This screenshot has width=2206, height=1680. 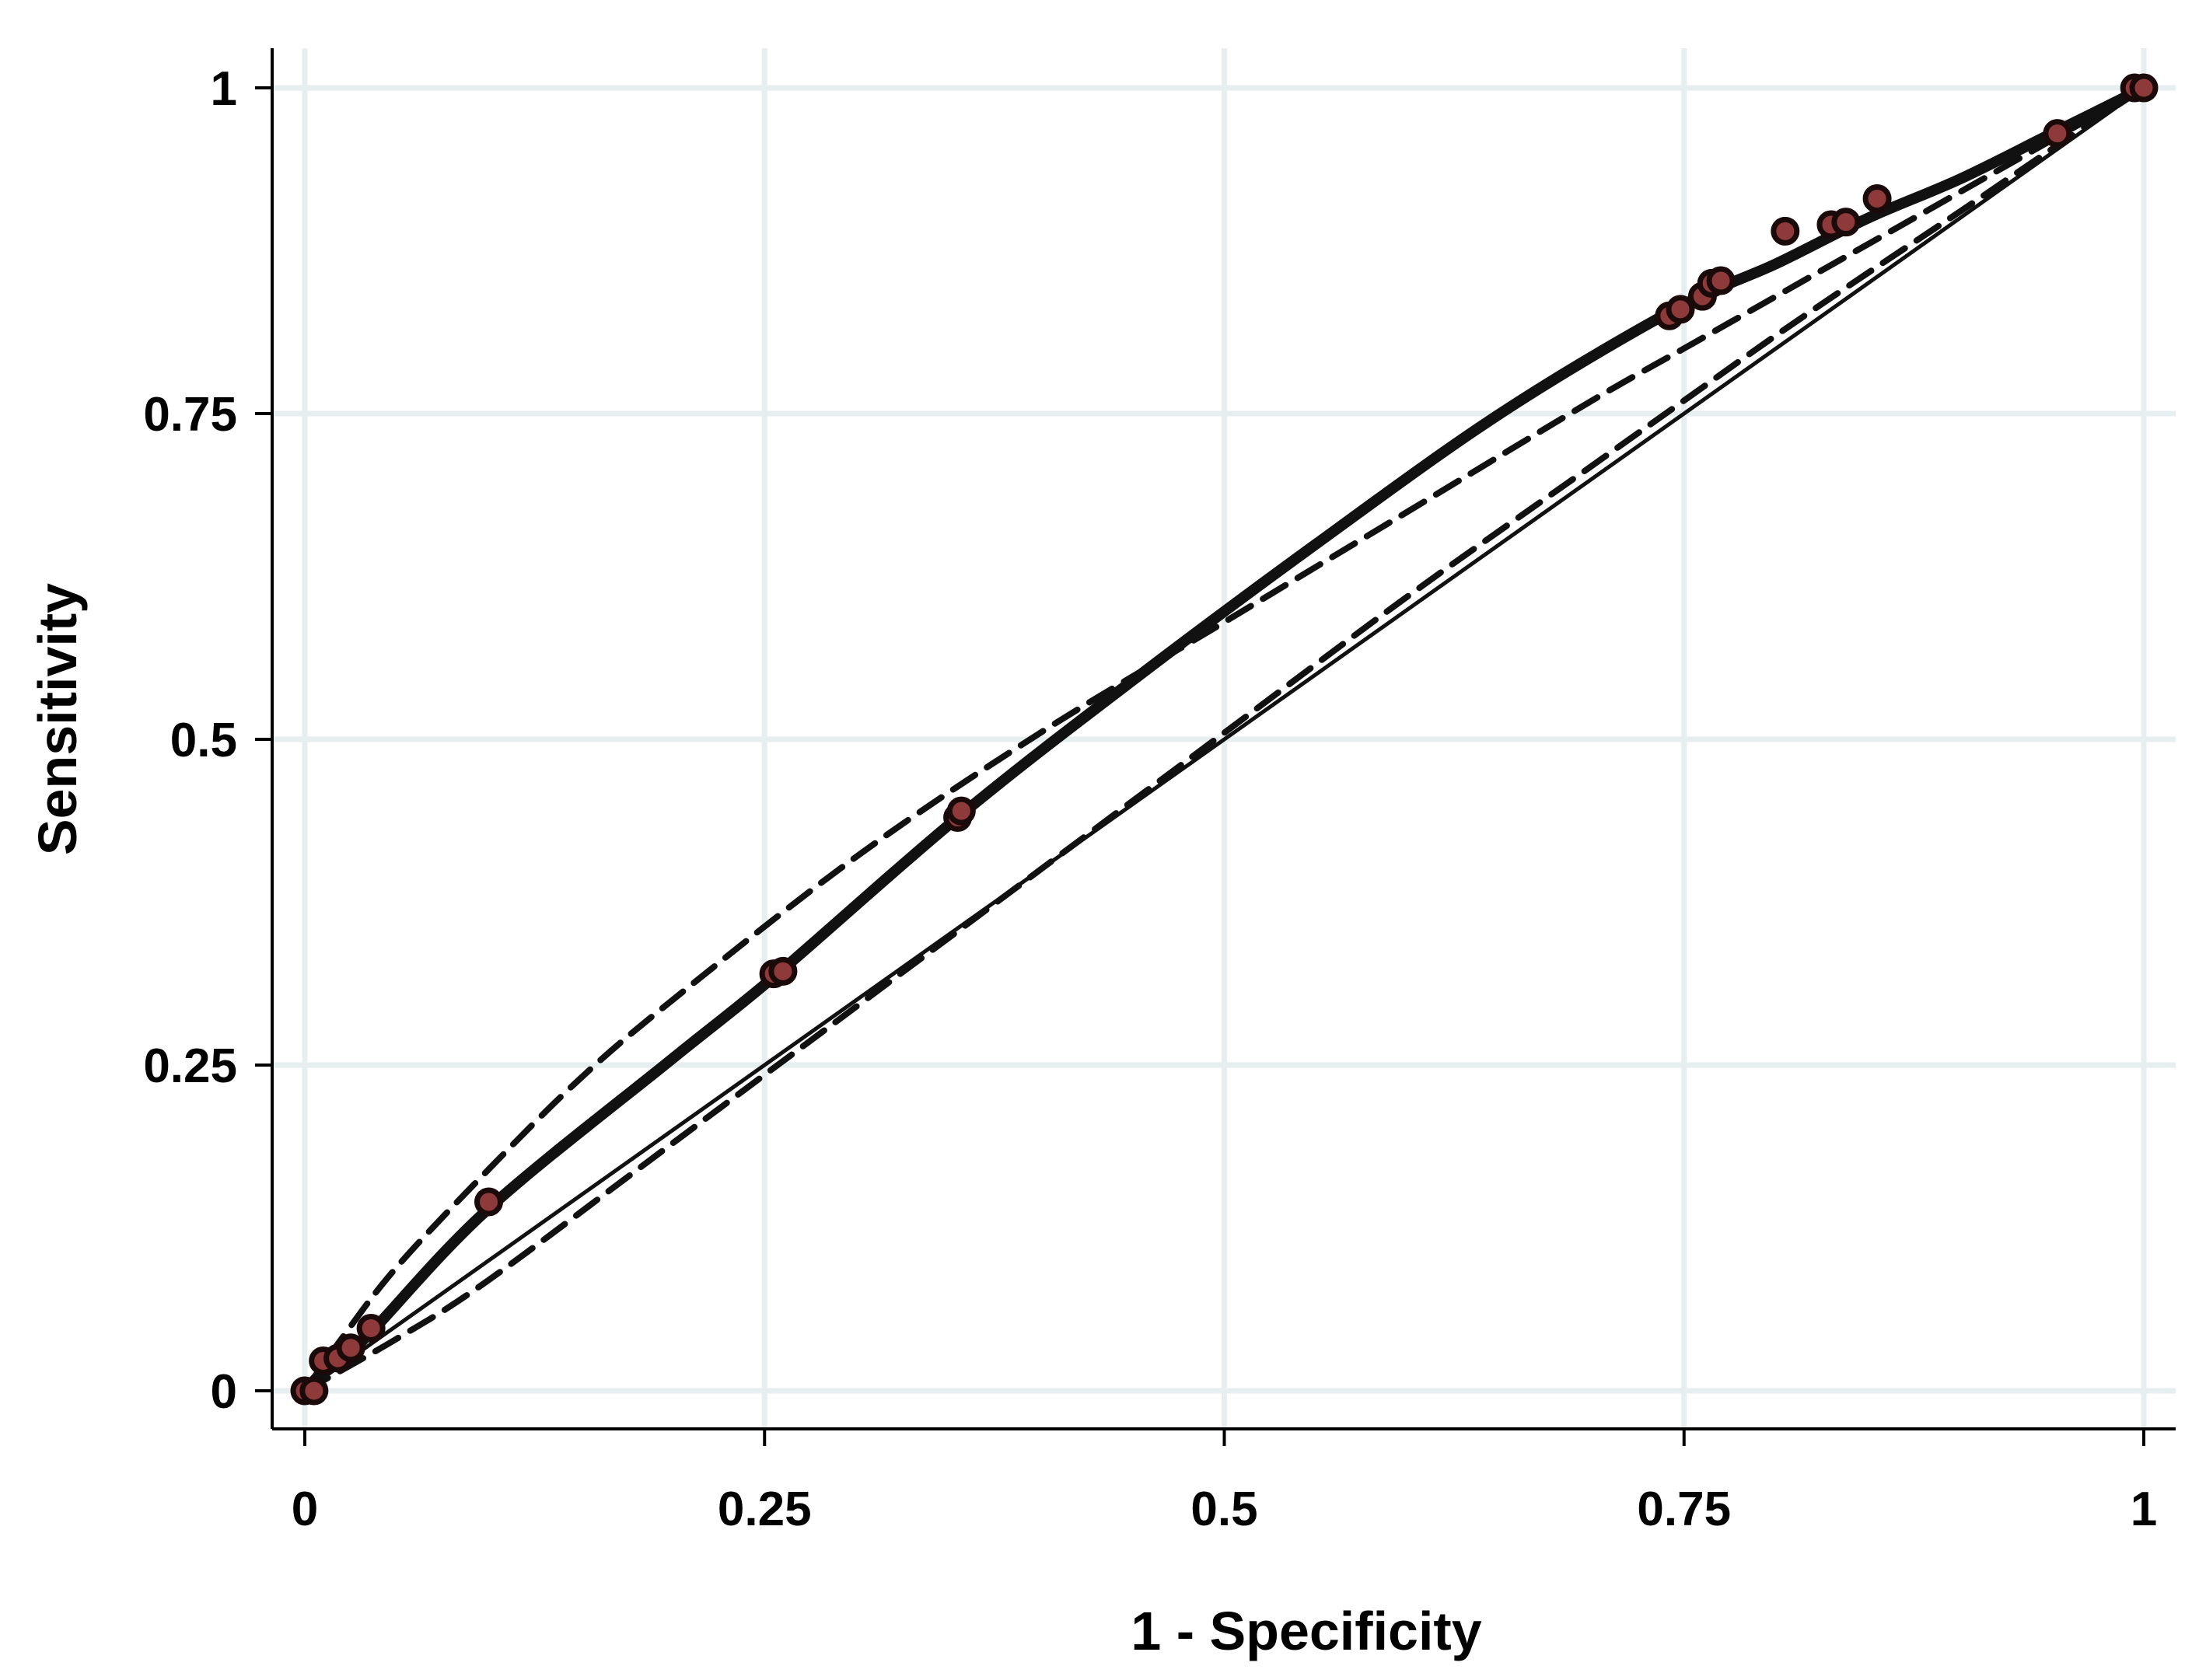 What do you see at coordinates (57, 719) in the screenshot?
I see `y-axis-title: Sensitivity` at bounding box center [57, 719].